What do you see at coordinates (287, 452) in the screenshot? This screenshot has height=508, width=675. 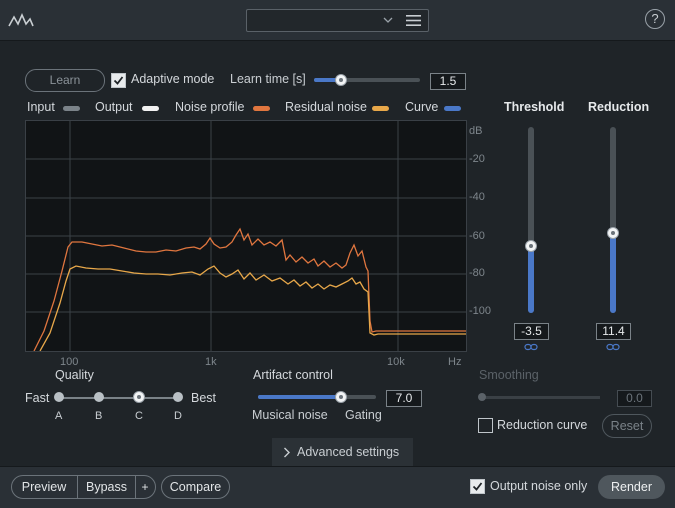 I see `chevron-right-icon` at bounding box center [287, 452].